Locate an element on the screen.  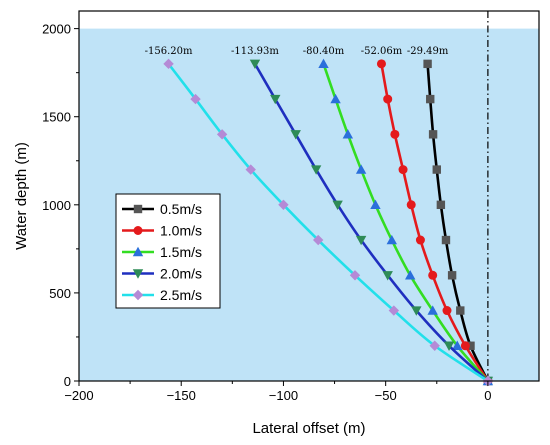
legend-label-3: 2.0m/s is located at coordinates (181, 274).